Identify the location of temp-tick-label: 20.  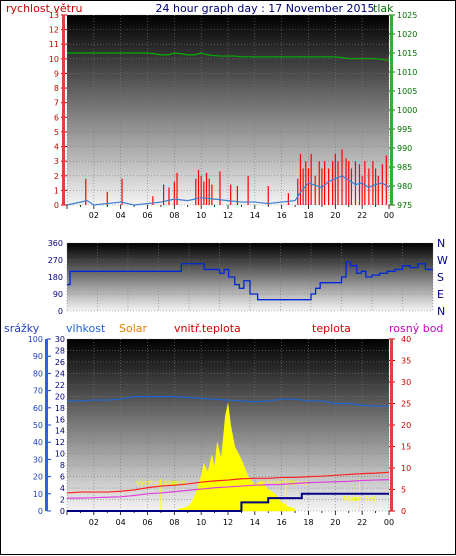
(406, 425).